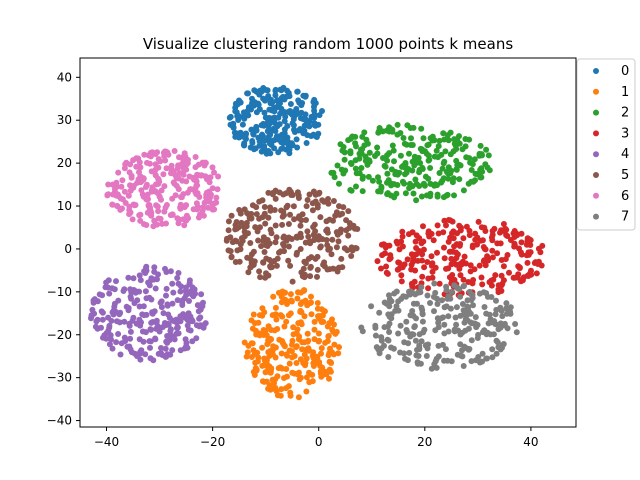 The width and height of the screenshot is (640, 480). Describe the element at coordinates (424, 442) in the screenshot. I see `x-tick-label: 20` at that location.